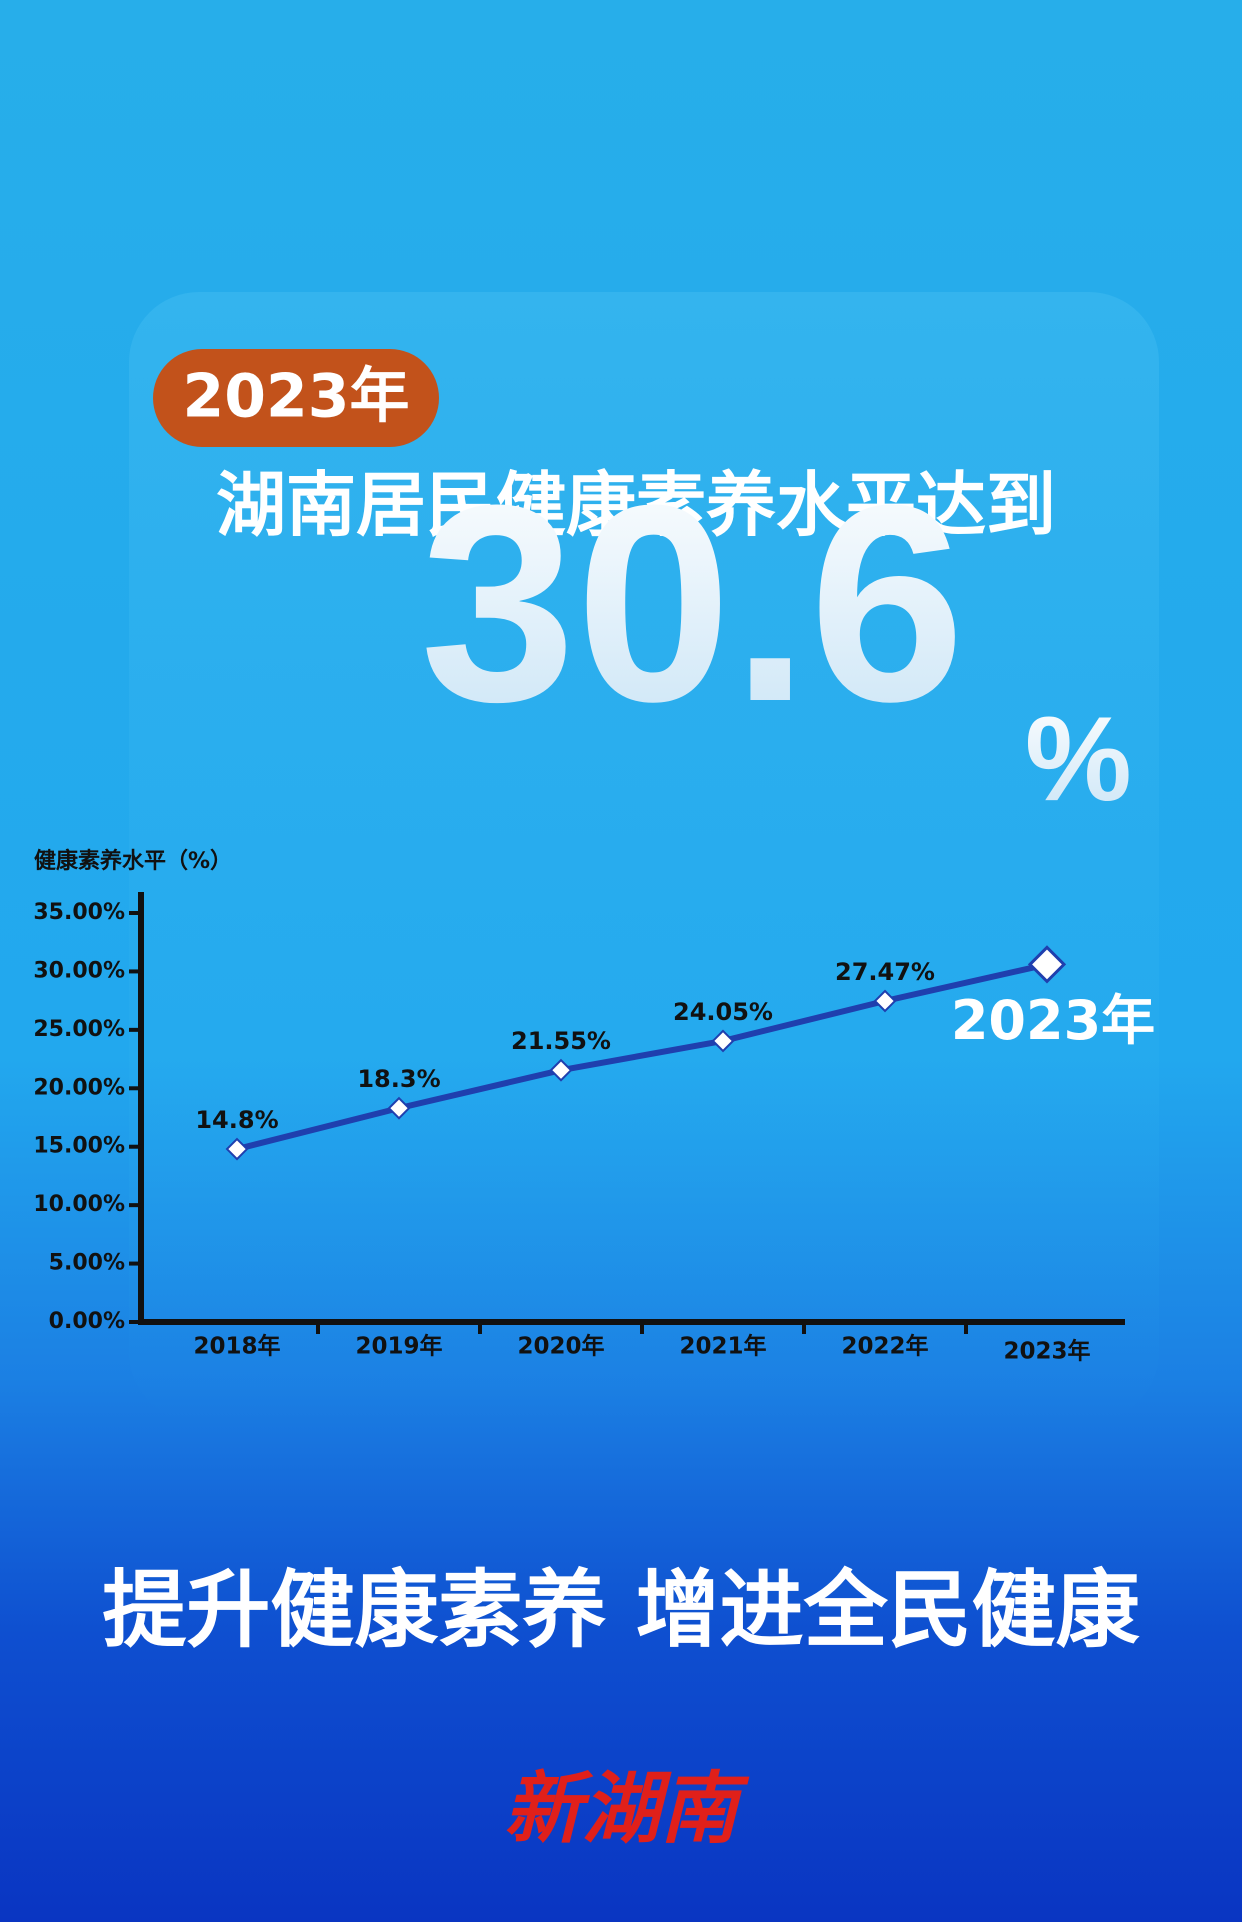  Describe the element at coordinates (627, 1809) in the screenshot. I see `logo: 新湖南` at that location.